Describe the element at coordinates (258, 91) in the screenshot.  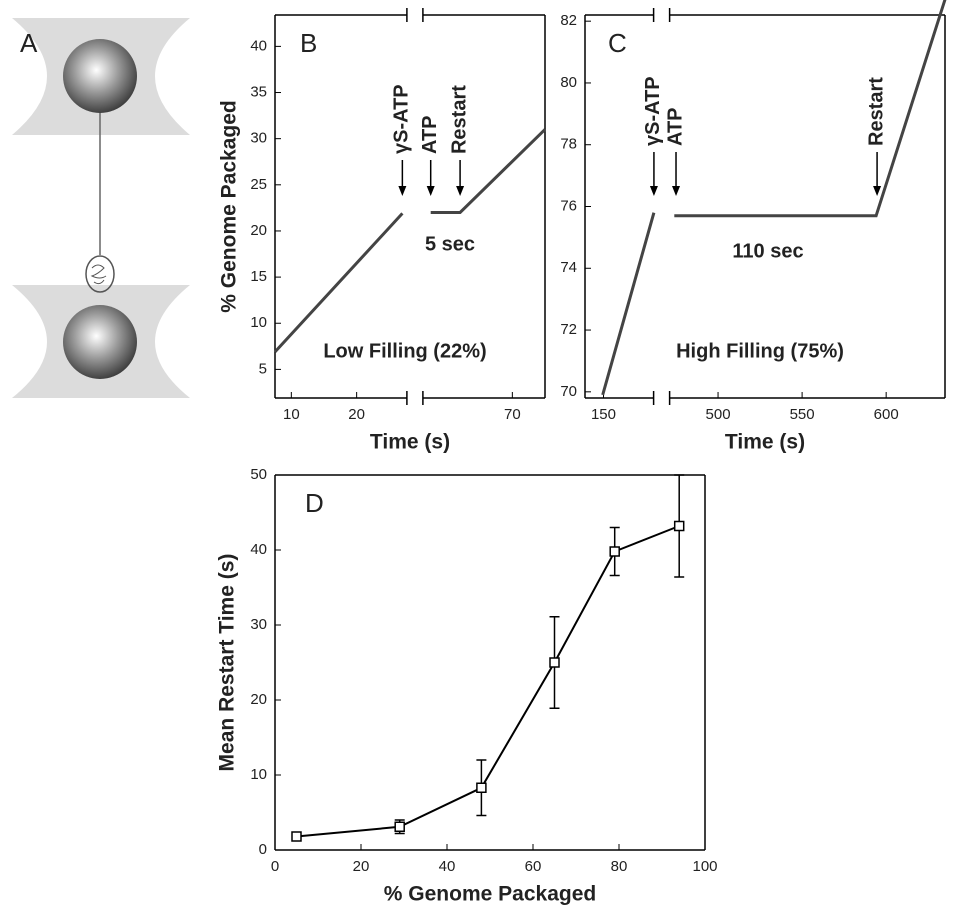
I see `y-tick-label: 35` at that location.